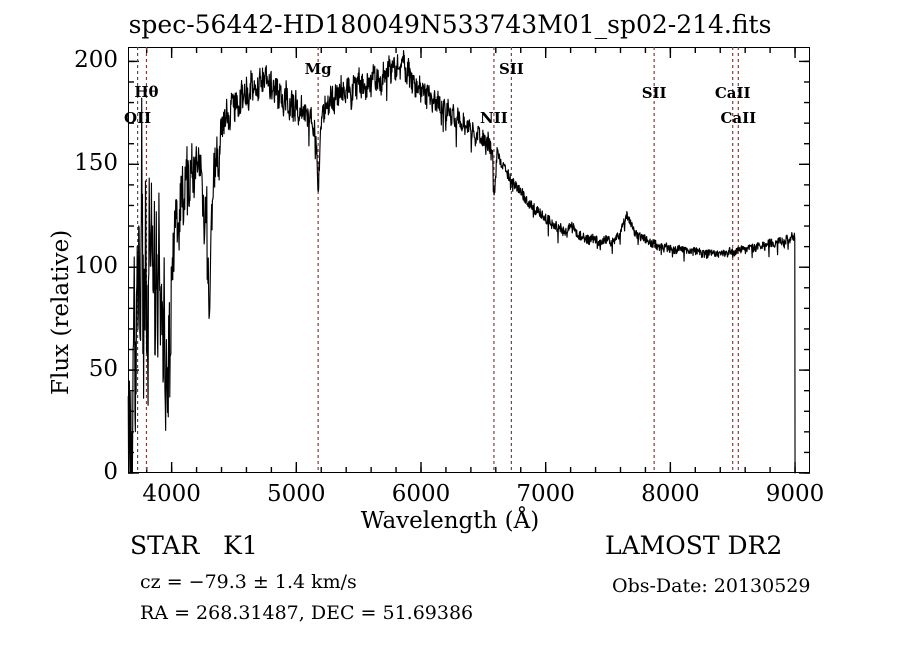 Image resolution: width=900 pixels, height=649 pixels. Describe the element at coordinates (138, 117) in the screenshot. I see `spectral-line-label: OII` at that location.